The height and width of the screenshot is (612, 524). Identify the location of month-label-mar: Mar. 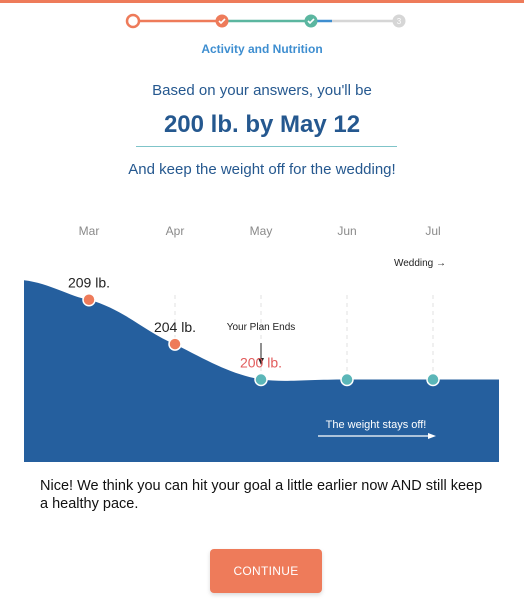
(89, 231).